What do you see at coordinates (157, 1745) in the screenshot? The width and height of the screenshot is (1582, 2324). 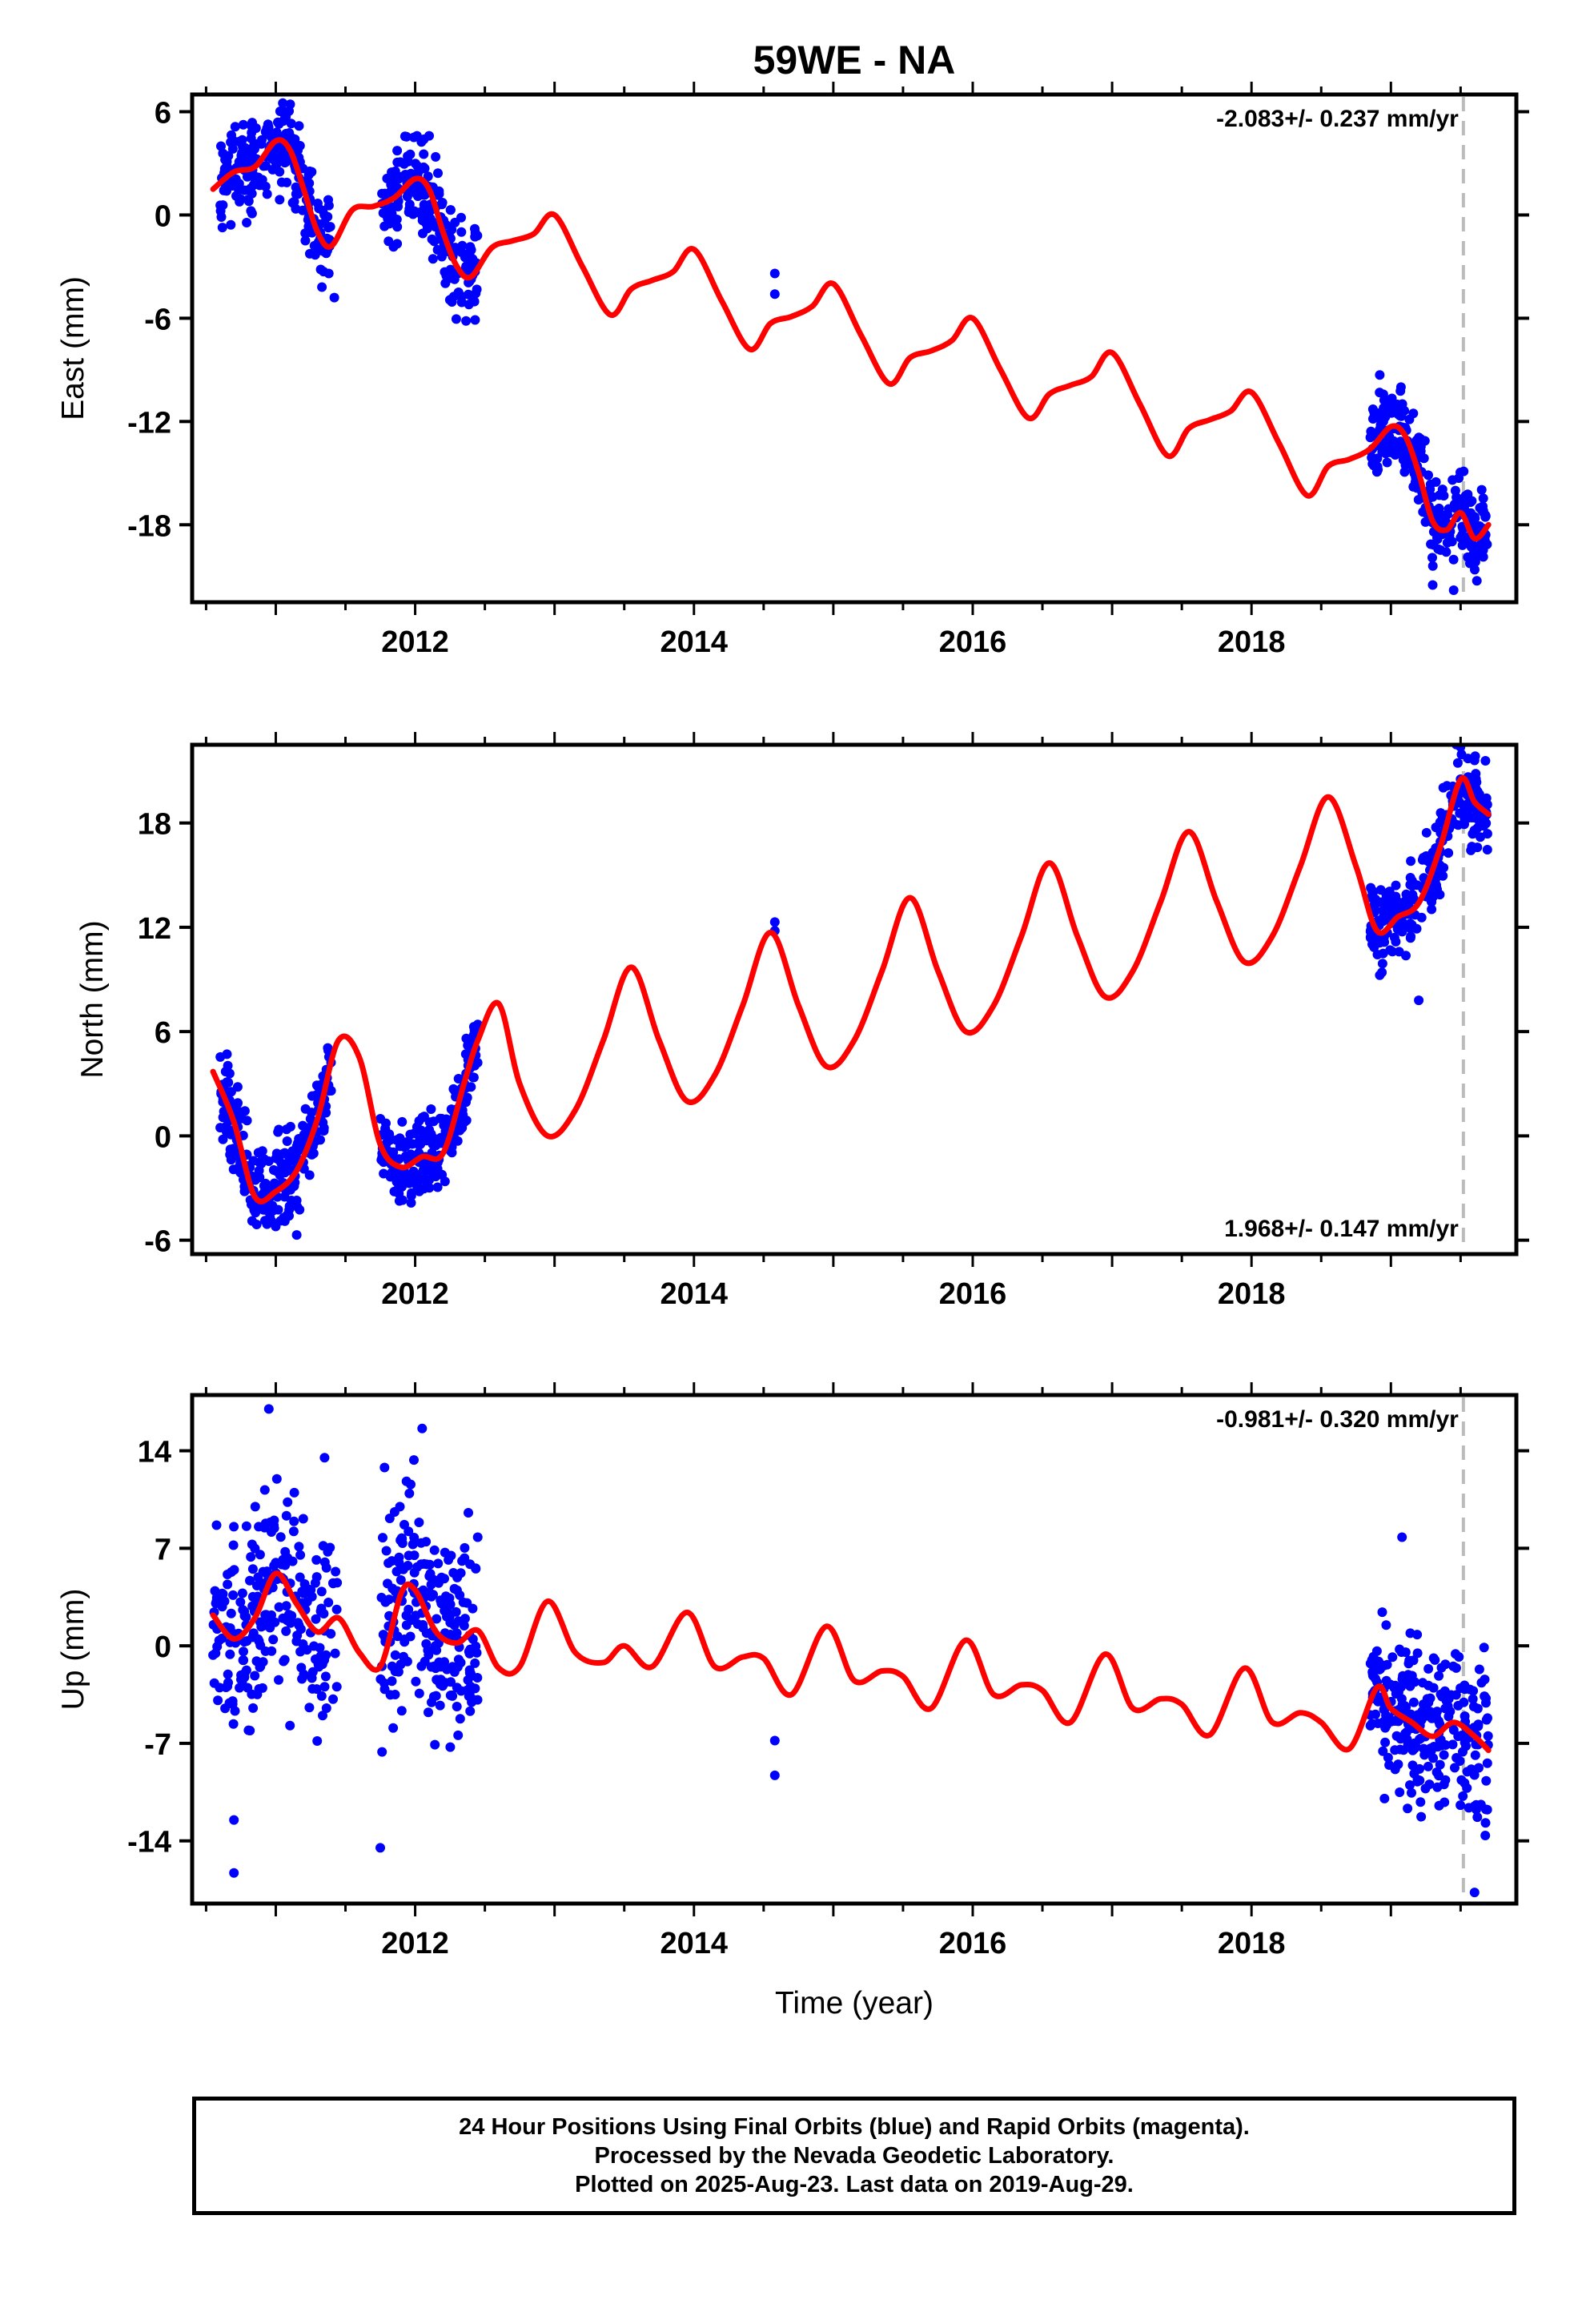 I see `y-tick-label: -7` at bounding box center [157, 1745].